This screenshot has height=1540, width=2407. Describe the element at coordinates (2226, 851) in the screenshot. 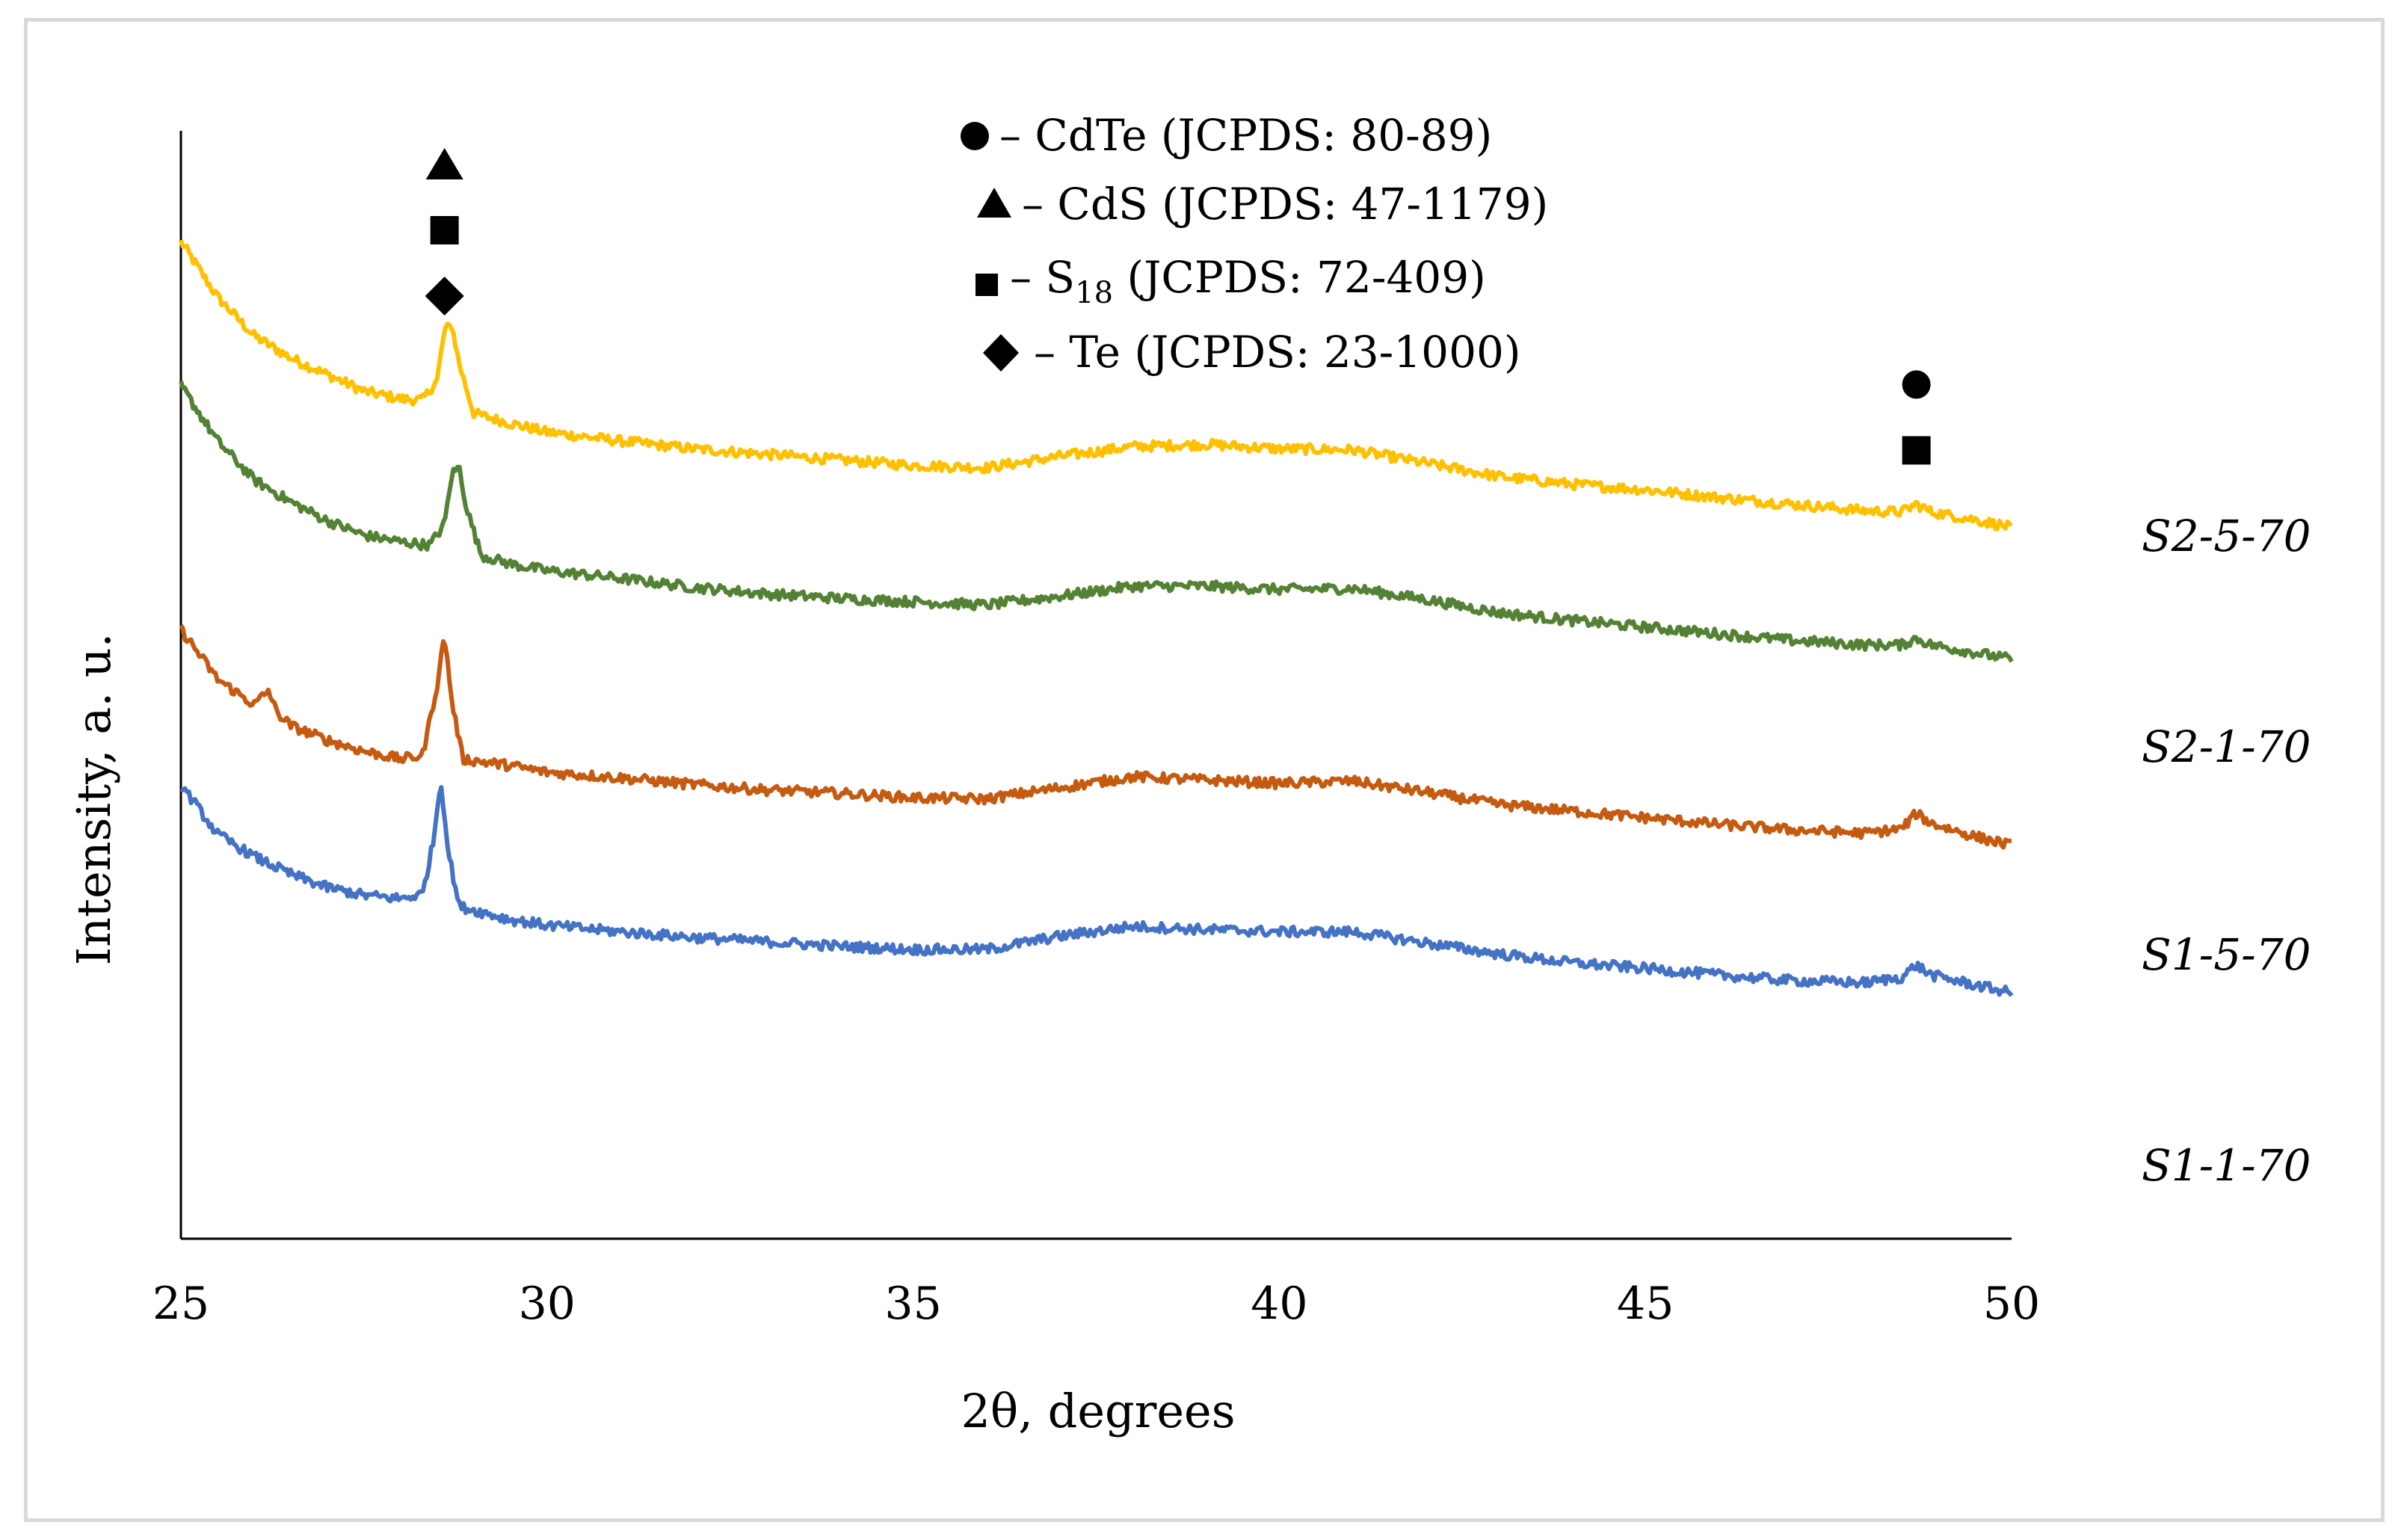

I see `sample-labels: S2-5-70 S2-1-70 S1-5-70 S1-1-70` at that location.